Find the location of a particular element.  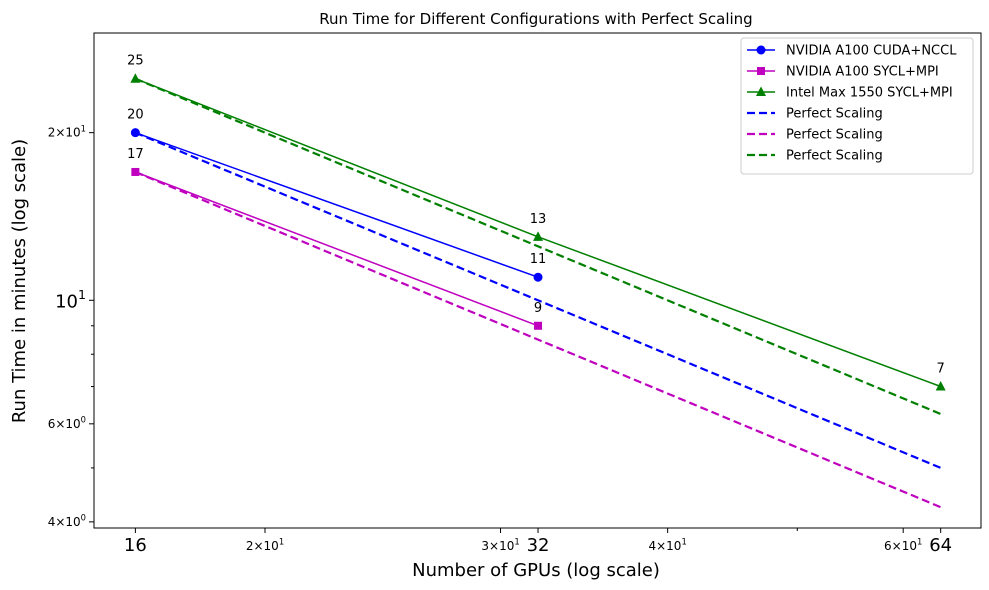

legend-item-0: NVIDIA A100 CUDA+NCCL is located at coordinates (852, 51).